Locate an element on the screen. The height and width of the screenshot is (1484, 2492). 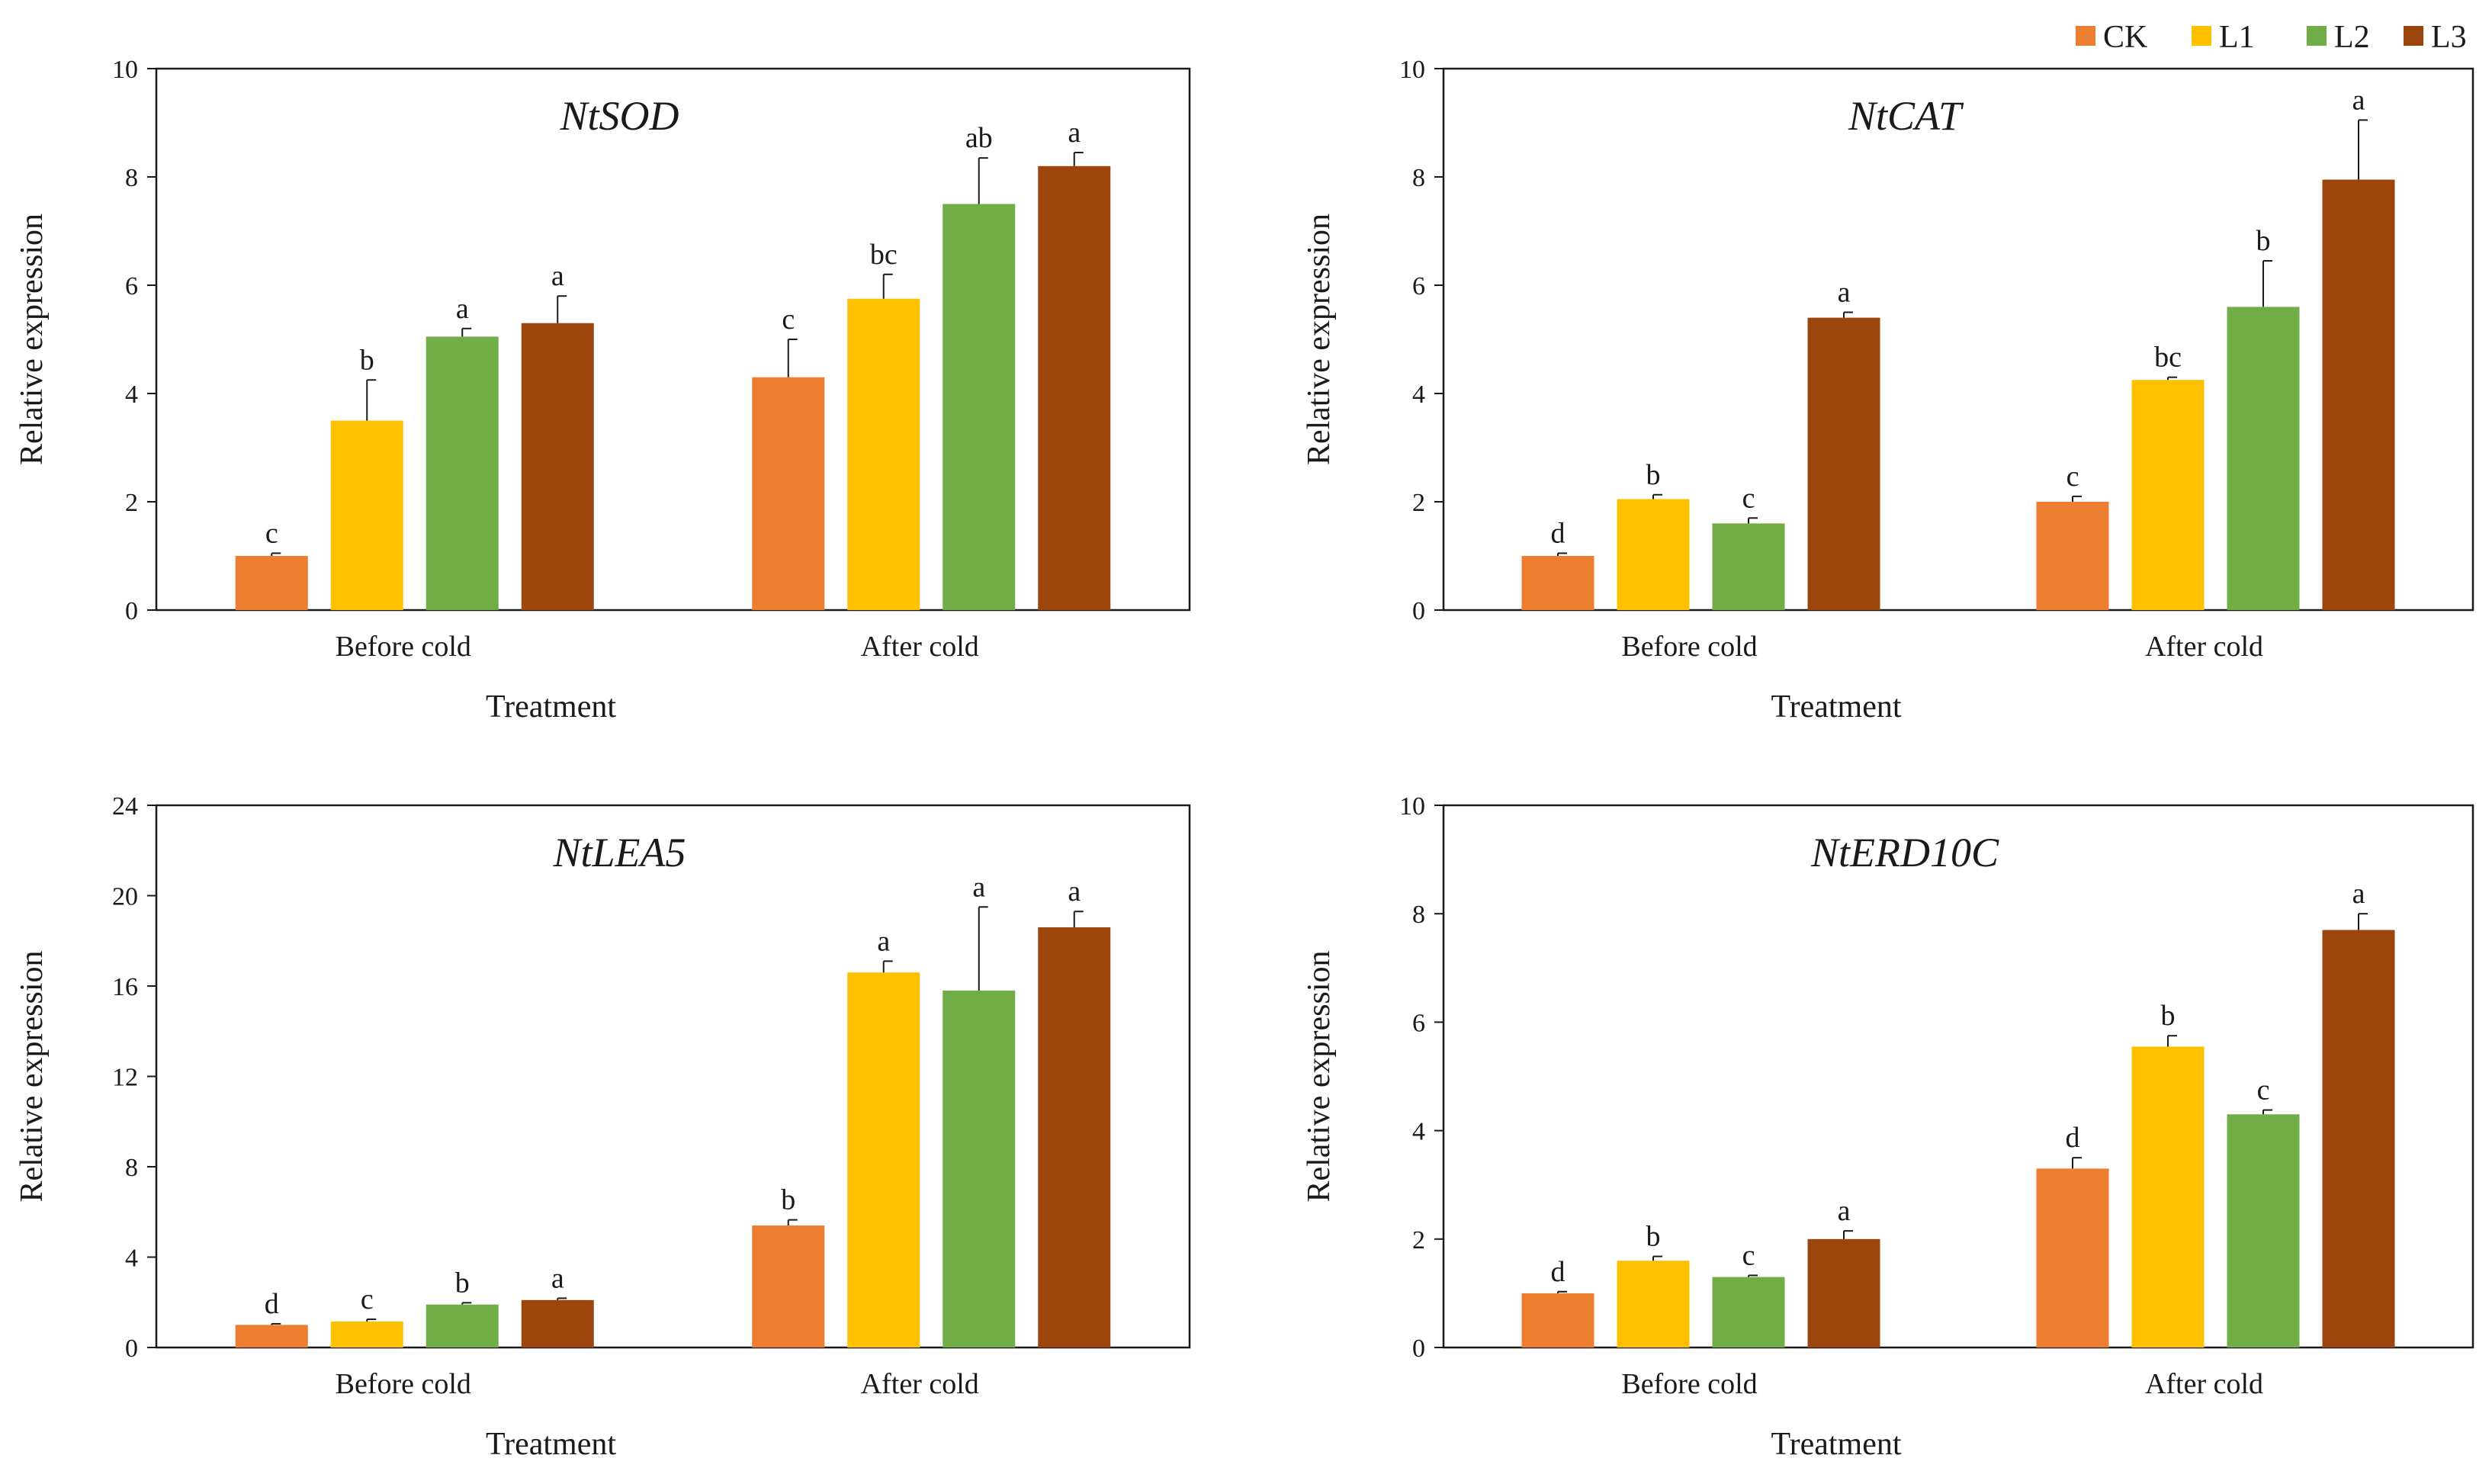
legend: CK L1 L2 L3 is located at coordinates (2271, 38).